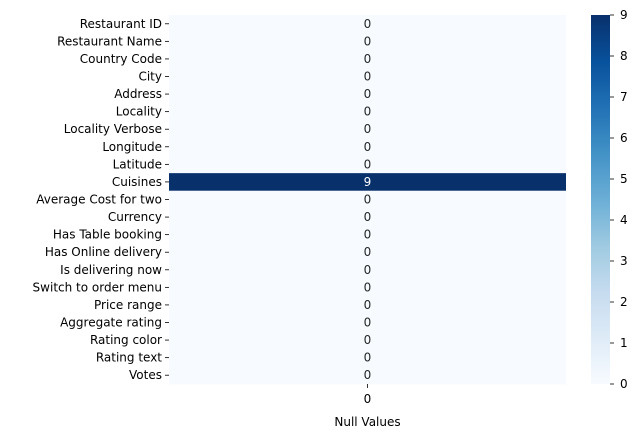  Describe the element at coordinates (624, 56) in the screenshot. I see `colorbar-tick-label: 8` at that location.